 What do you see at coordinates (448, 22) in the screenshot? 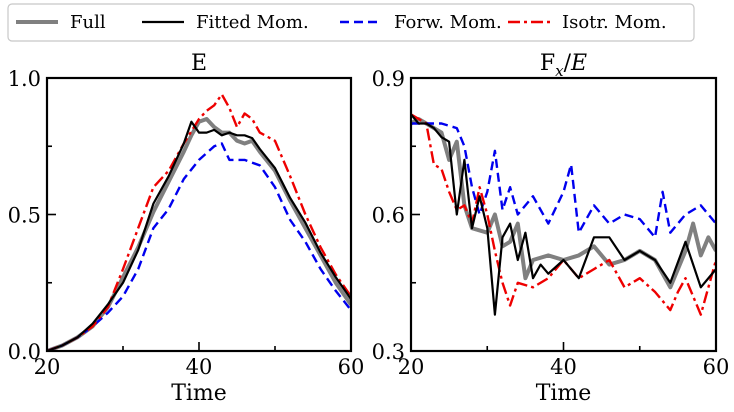
I see `legend-label-forw-mom: Forw. Mom.` at bounding box center [448, 22].